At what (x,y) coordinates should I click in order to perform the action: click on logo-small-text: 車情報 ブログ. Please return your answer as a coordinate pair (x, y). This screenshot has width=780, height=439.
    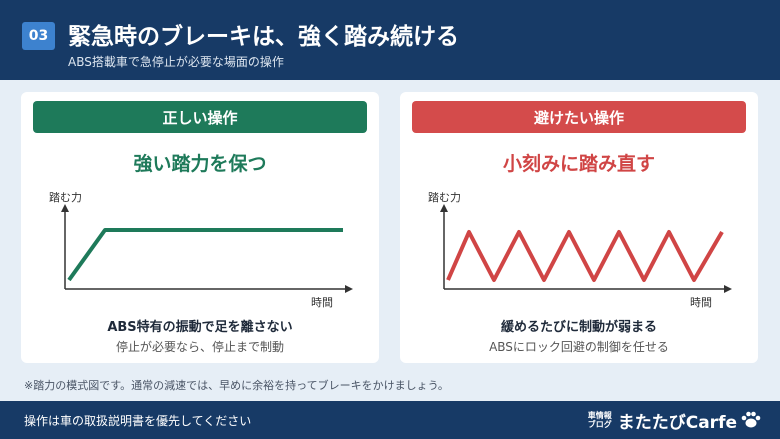
    Looking at the image, I should click on (600, 420).